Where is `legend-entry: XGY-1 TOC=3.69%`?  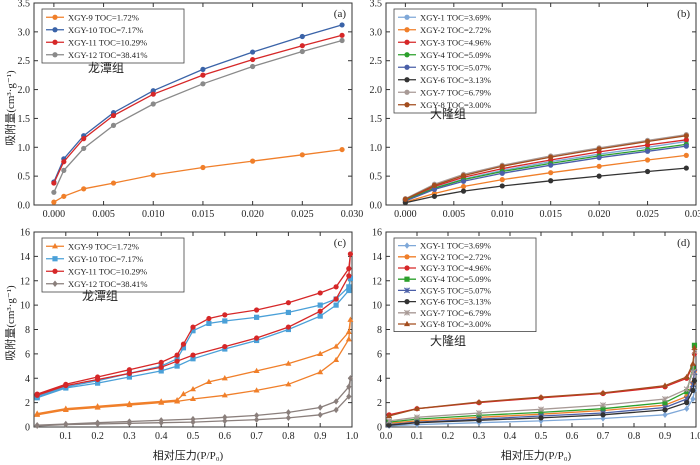 legend-entry: XGY-1 TOC=3.69% is located at coordinates (455, 246).